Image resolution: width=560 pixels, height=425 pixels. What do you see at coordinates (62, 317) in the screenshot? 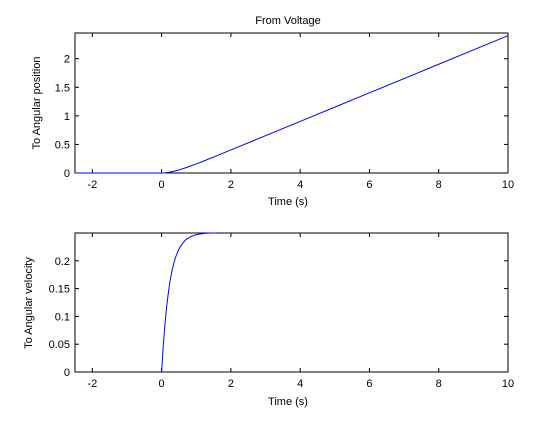
I see `bottom-y-tick-label: 0.1` at bounding box center [62, 317].